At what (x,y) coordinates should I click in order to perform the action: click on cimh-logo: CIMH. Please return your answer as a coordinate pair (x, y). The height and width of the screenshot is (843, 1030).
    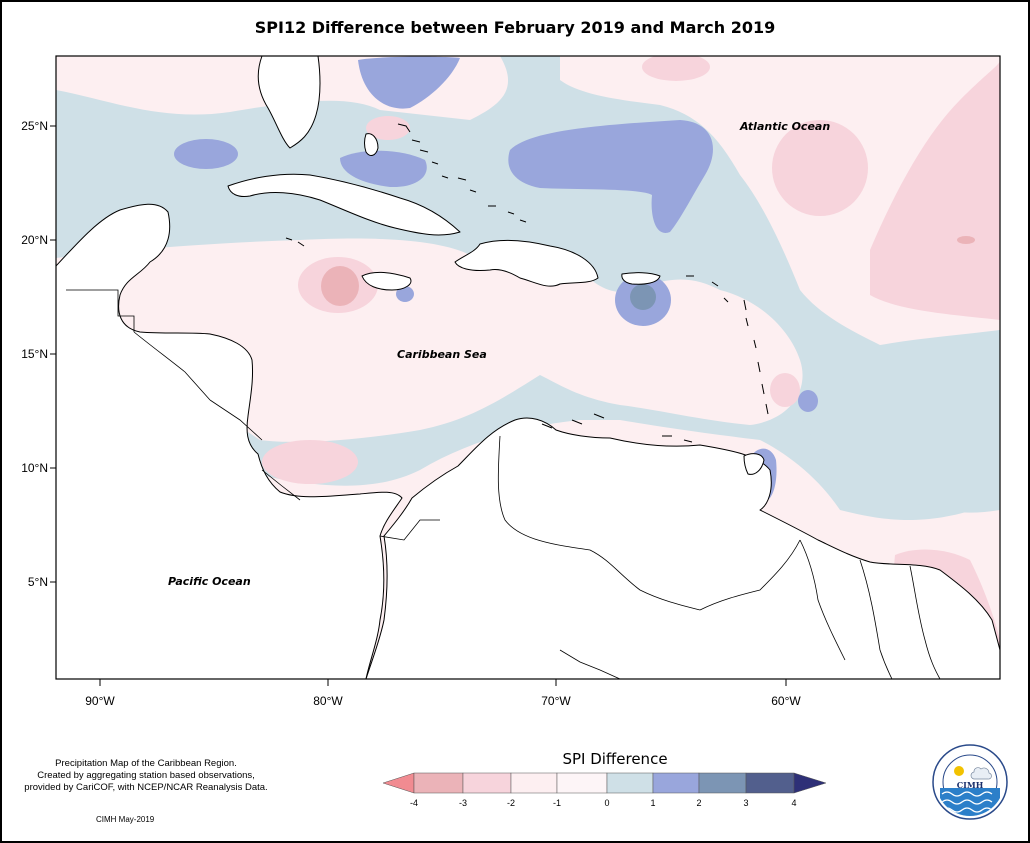
    Looking at the image, I should click on (970, 782).